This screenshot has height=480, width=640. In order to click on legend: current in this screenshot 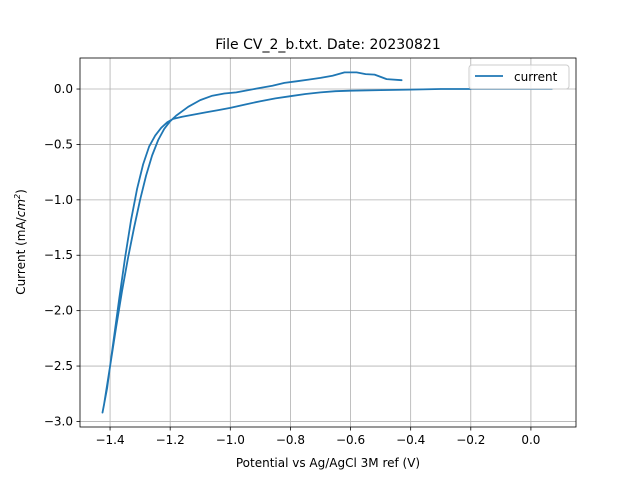, I will do `click(519, 77)`.